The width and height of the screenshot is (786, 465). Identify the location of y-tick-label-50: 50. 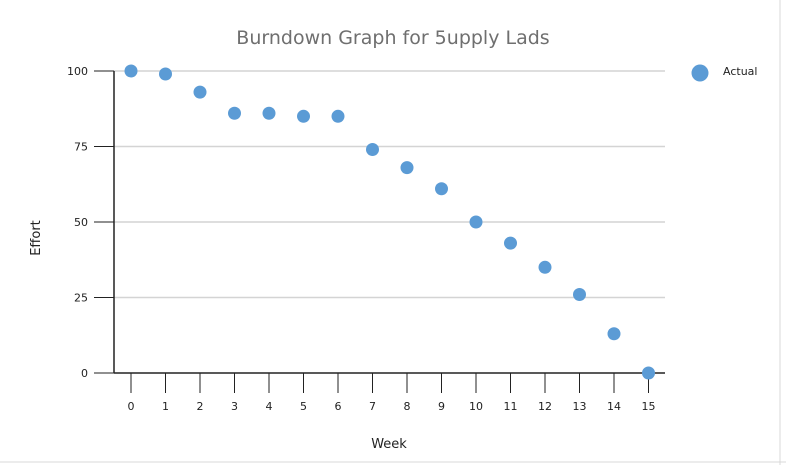
(81, 222).